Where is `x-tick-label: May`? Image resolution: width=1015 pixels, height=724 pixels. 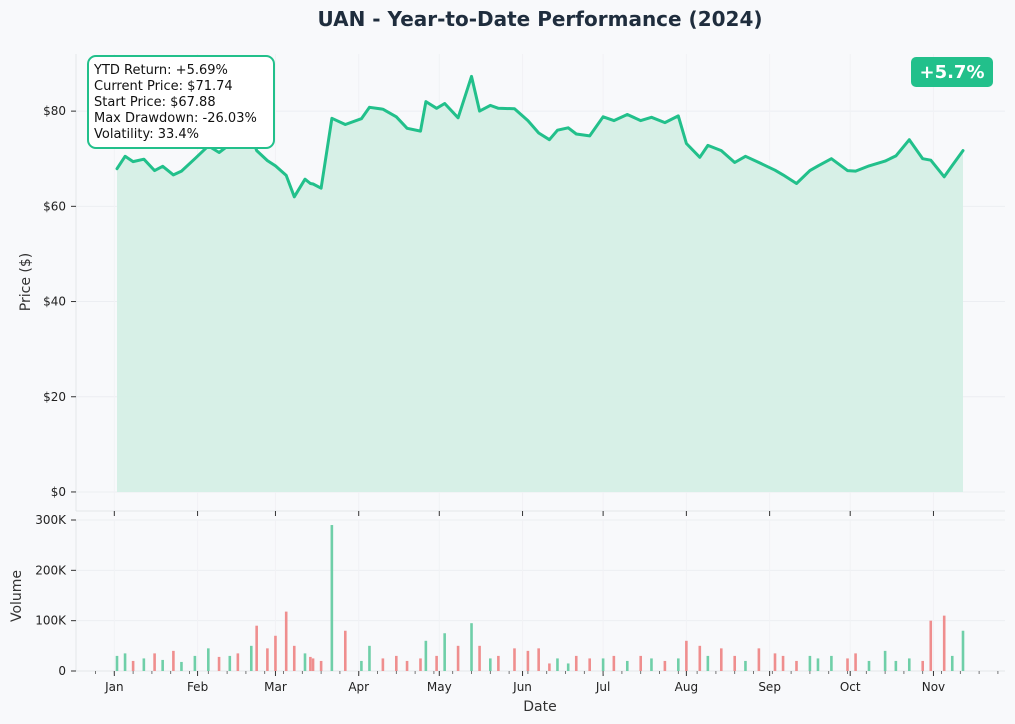
x-tick-label: May is located at coordinates (439, 687).